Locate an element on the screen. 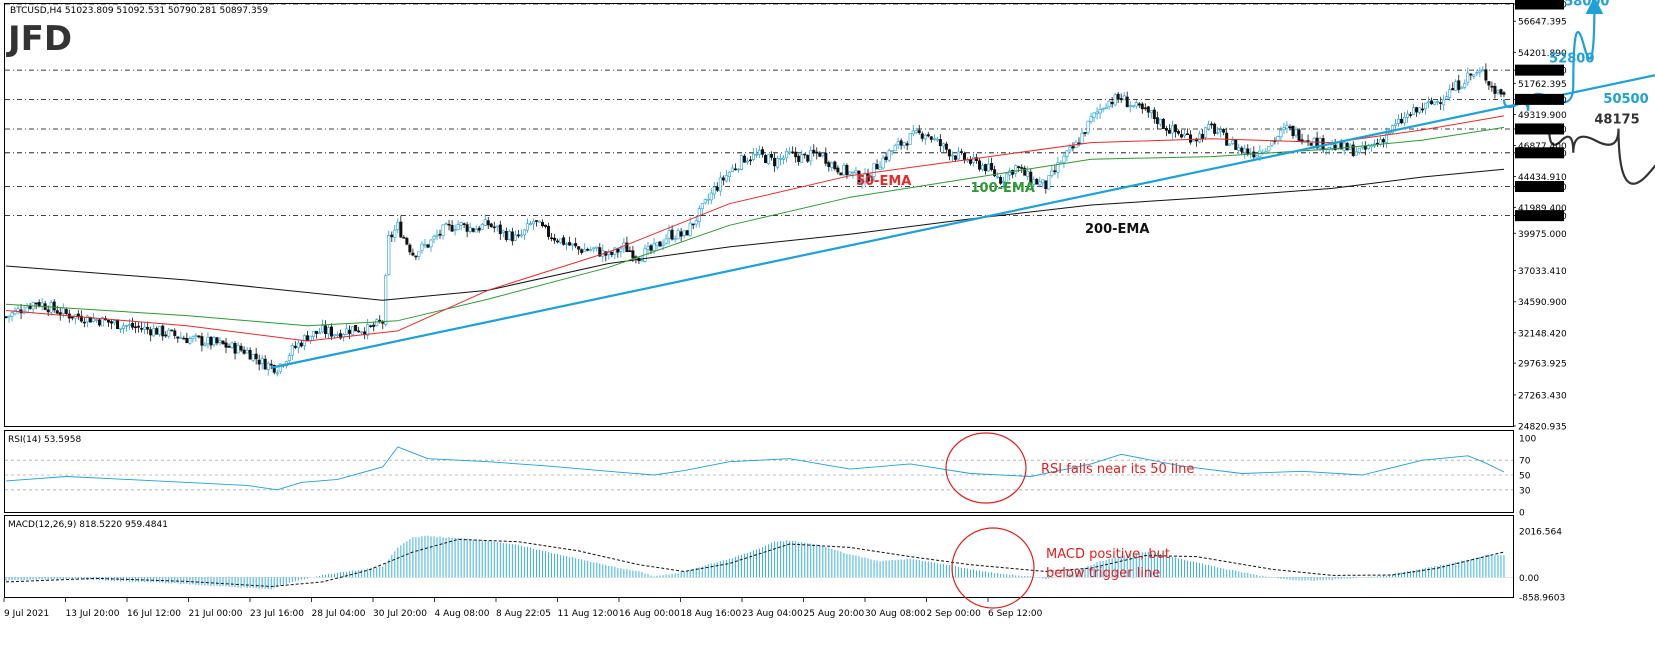  time-tick-label: 16 Aug 00:00 is located at coordinates (649, 614).